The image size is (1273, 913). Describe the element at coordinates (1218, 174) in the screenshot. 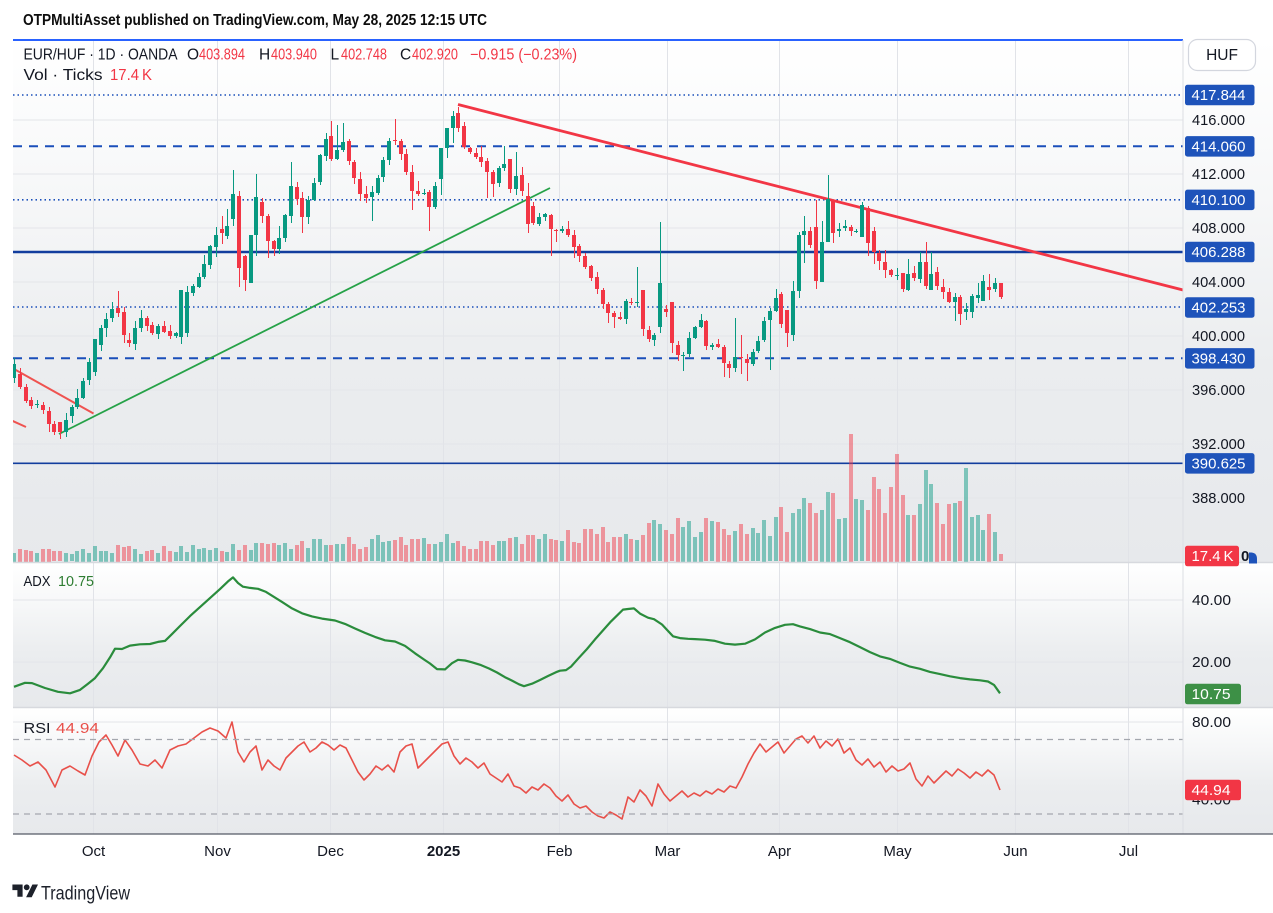

I see `svg-text: 412.000` at that location.